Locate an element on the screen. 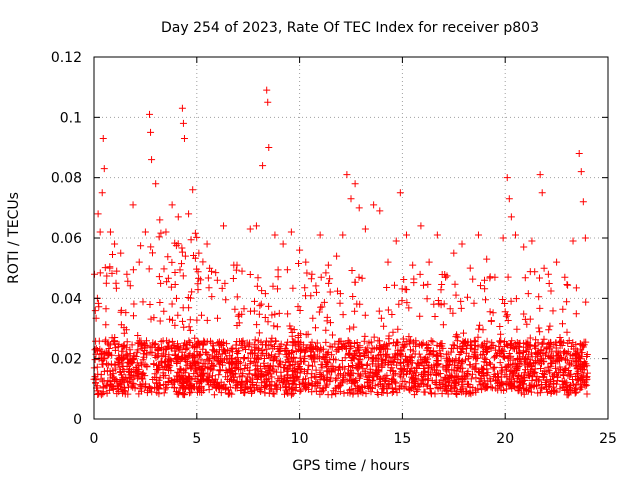 Image resolution: width=640 pixels, height=480 pixels. x-tick-label: 10 is located at coordinates (300, 439).